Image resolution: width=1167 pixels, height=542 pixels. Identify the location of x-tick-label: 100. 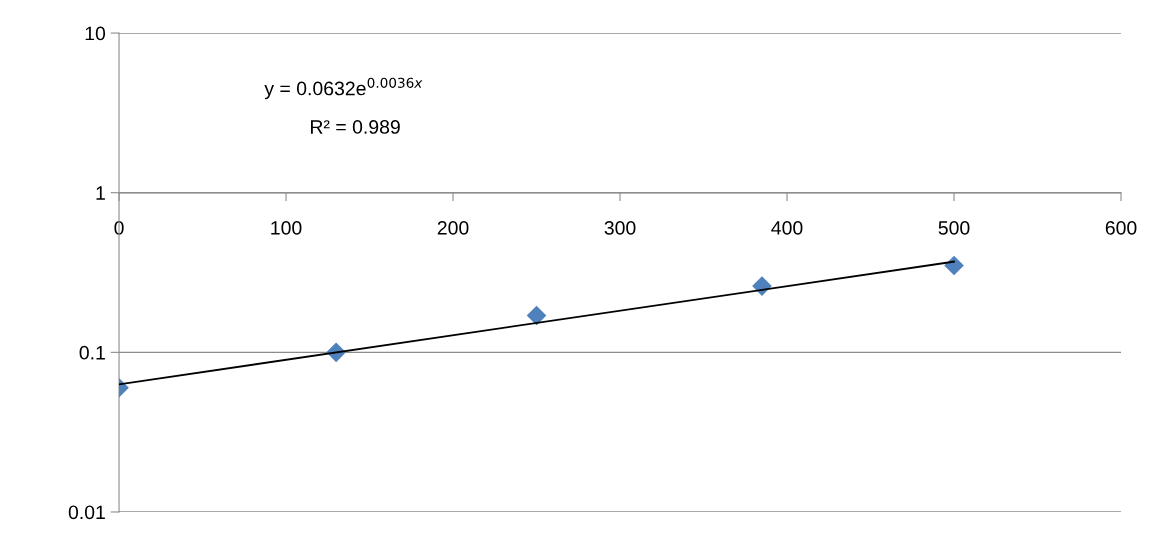
(286, 227).